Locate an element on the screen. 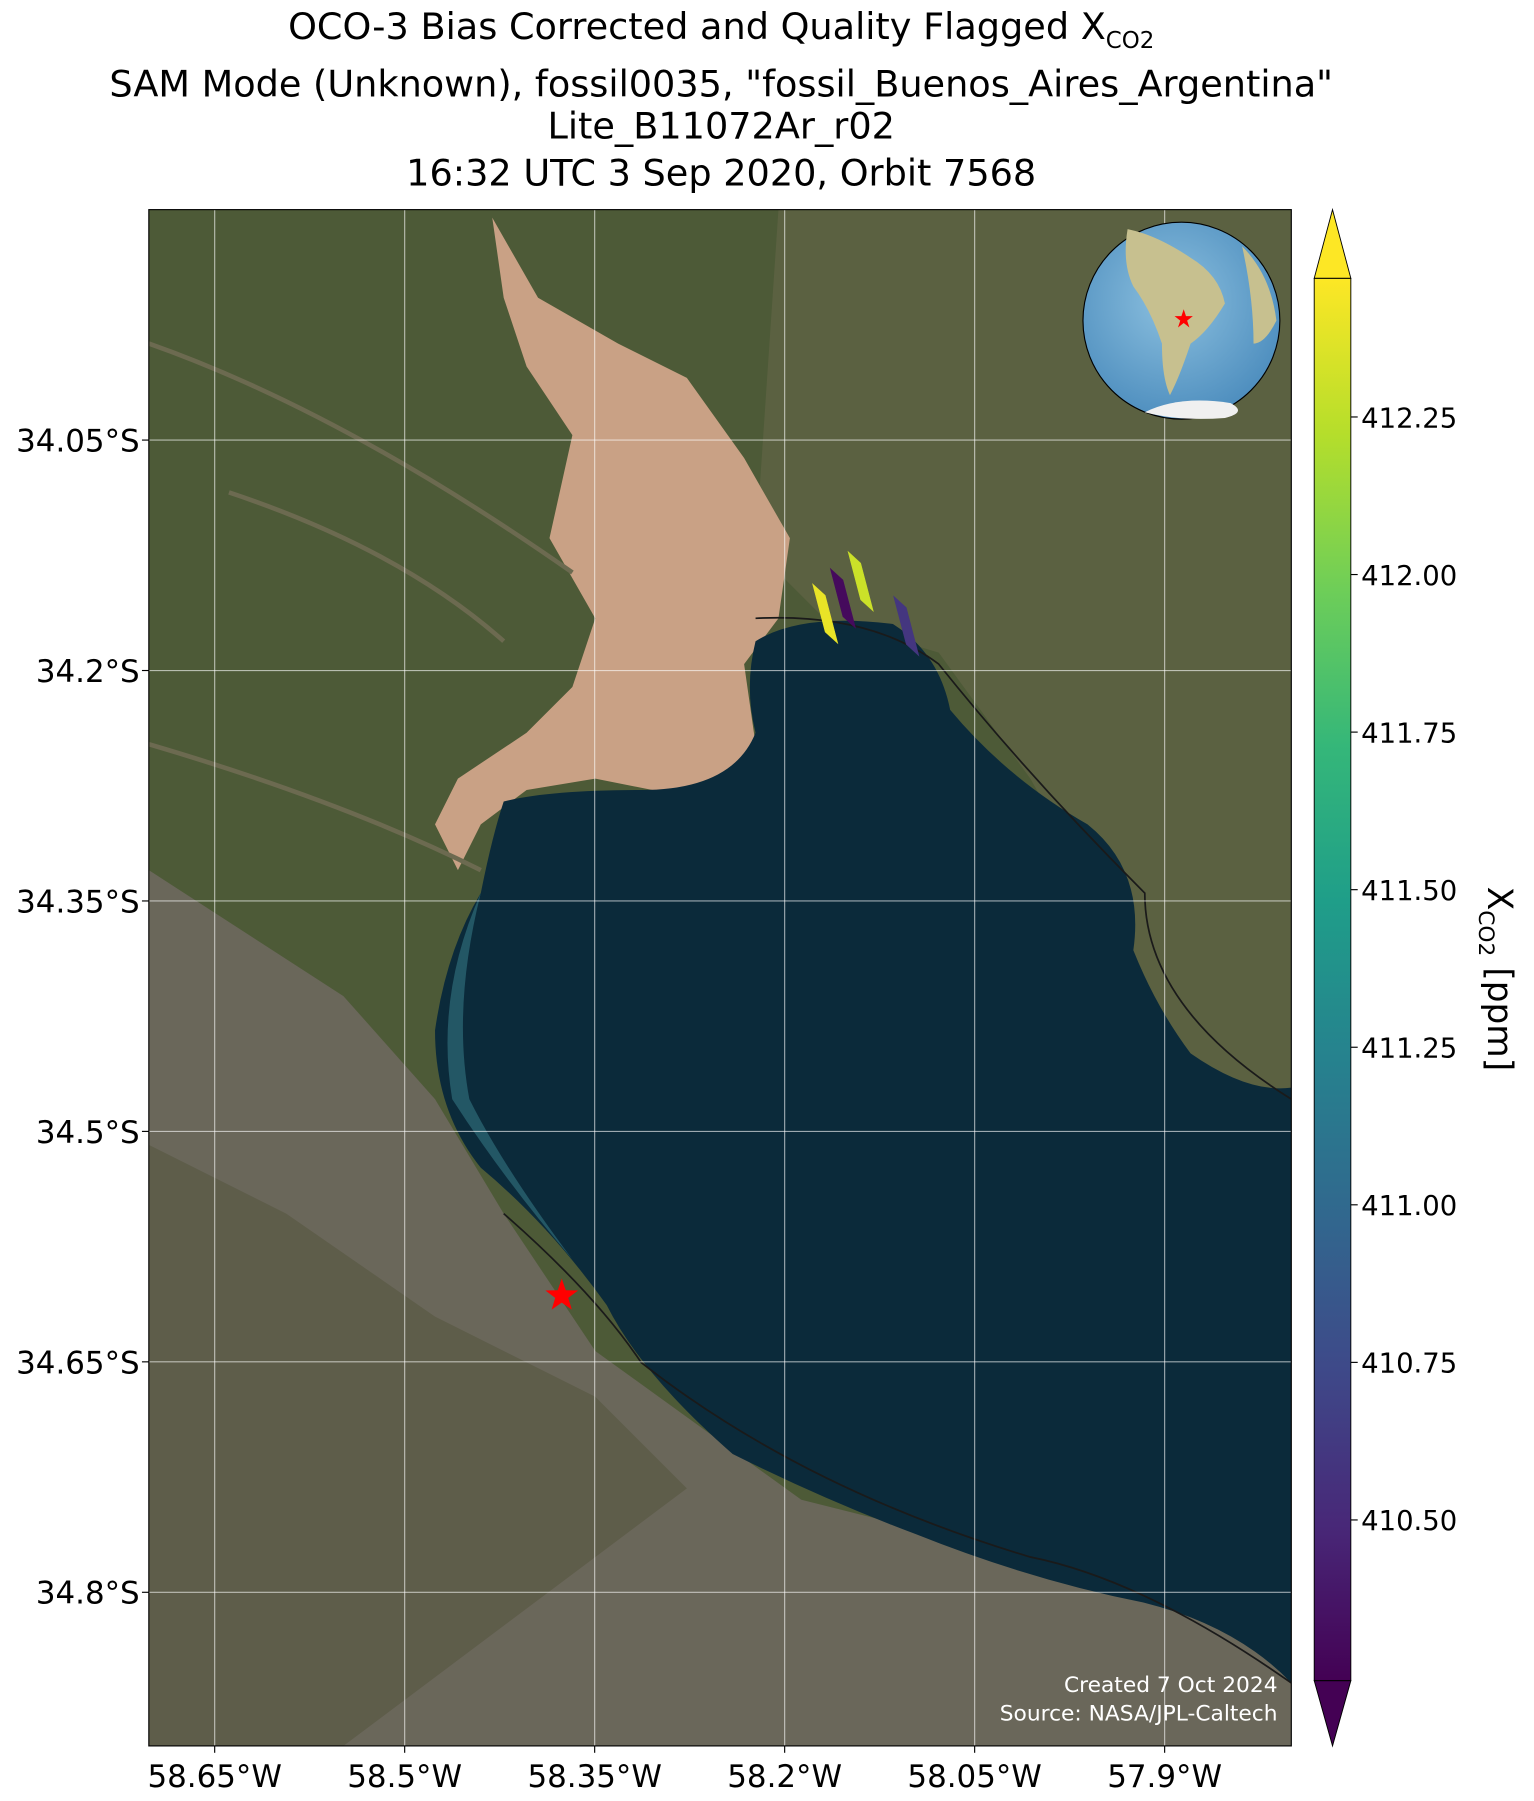  y-tick-label: 34.8°S is located at coordinates (88, 1594).